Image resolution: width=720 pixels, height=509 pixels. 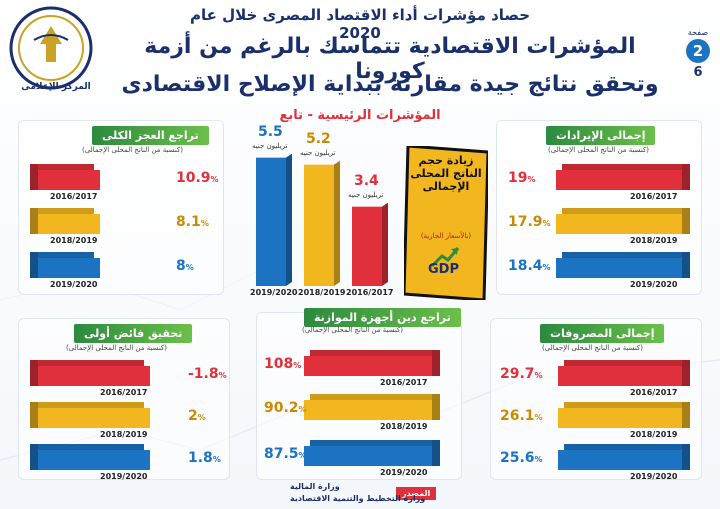 What do you see at coordinates (90, 457) in the screenshot?
I see `surplus-bar-2019-2020` at bounding box center [90, 457].